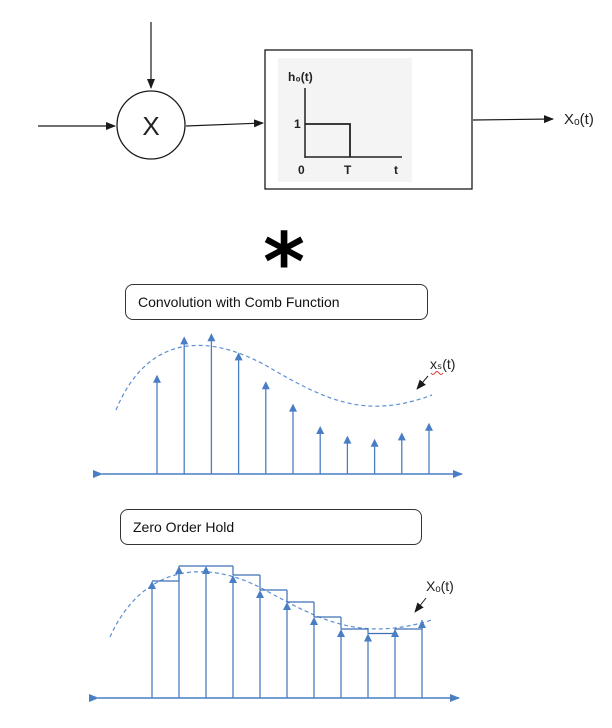 The width and height of the screenshot is (612, 728). I want to click on plot1-dashed-envelope, so click(274, 377).